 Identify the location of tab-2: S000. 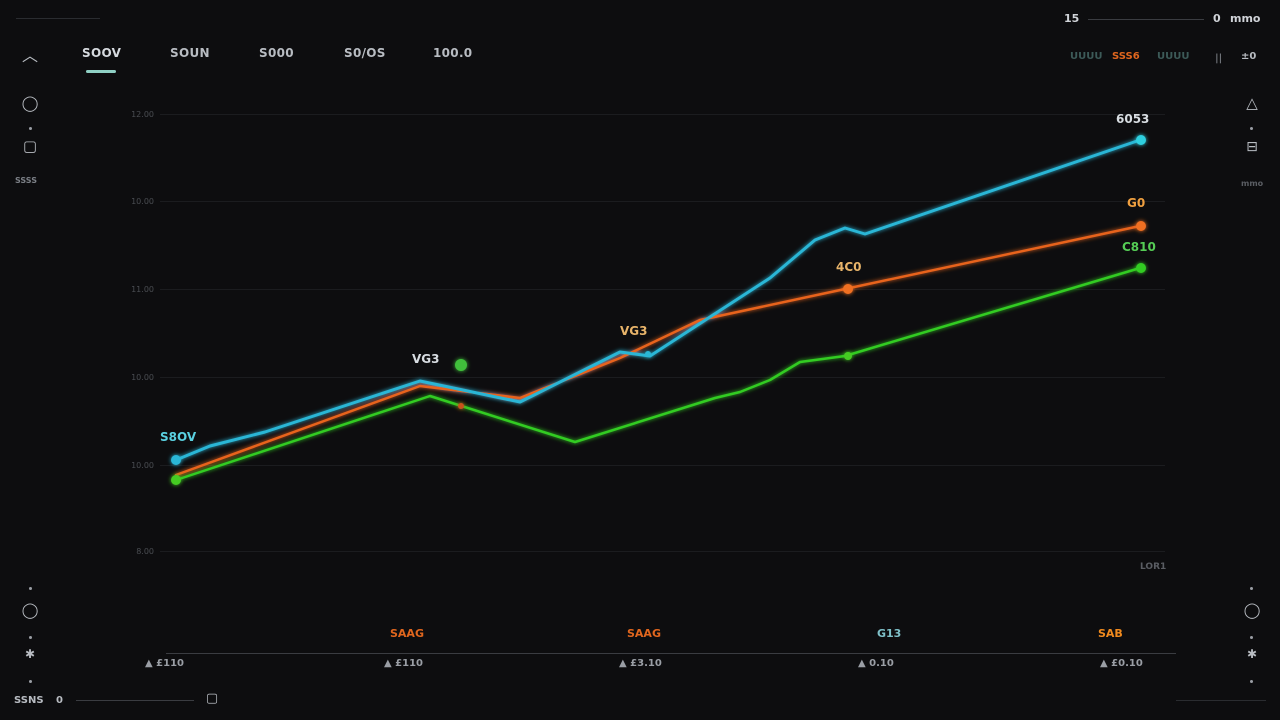
(276, 53).